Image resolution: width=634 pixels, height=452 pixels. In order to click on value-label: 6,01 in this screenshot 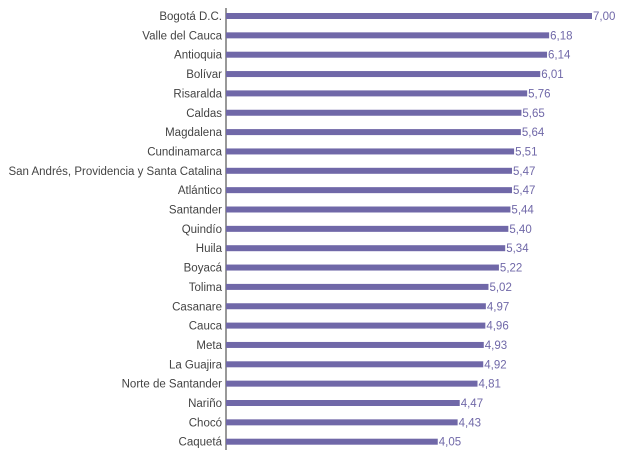, I will do `click(552, 75)`.